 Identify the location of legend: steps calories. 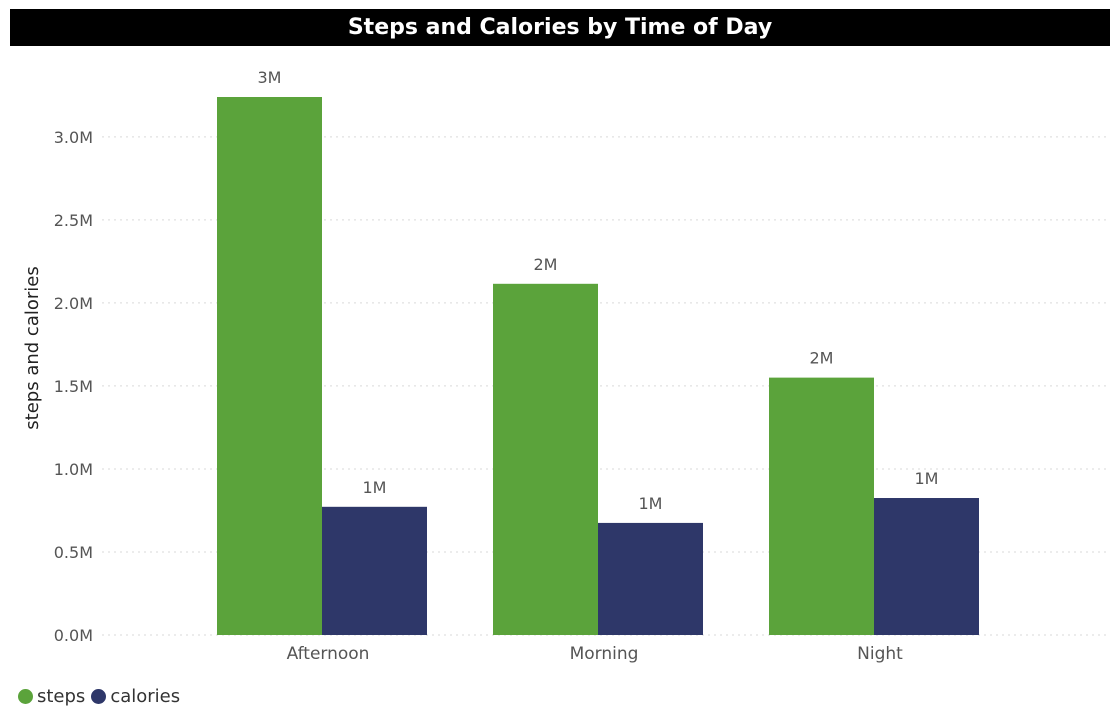
(102, 696).